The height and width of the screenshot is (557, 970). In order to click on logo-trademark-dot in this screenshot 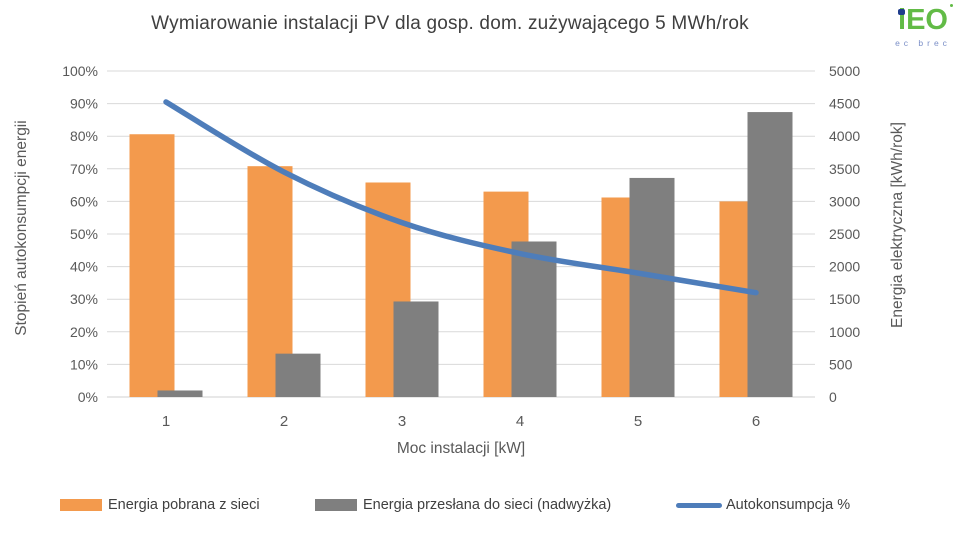, I will do `click(951, 5)`.